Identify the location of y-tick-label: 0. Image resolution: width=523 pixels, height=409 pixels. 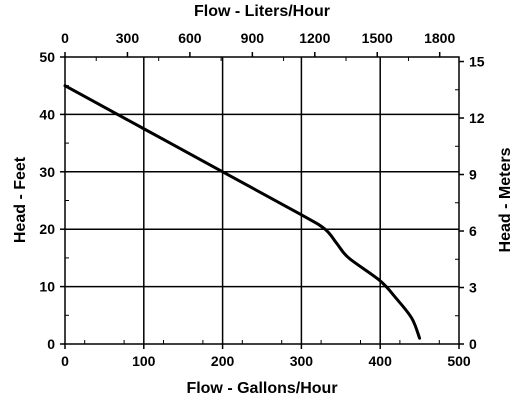
(51, 344).